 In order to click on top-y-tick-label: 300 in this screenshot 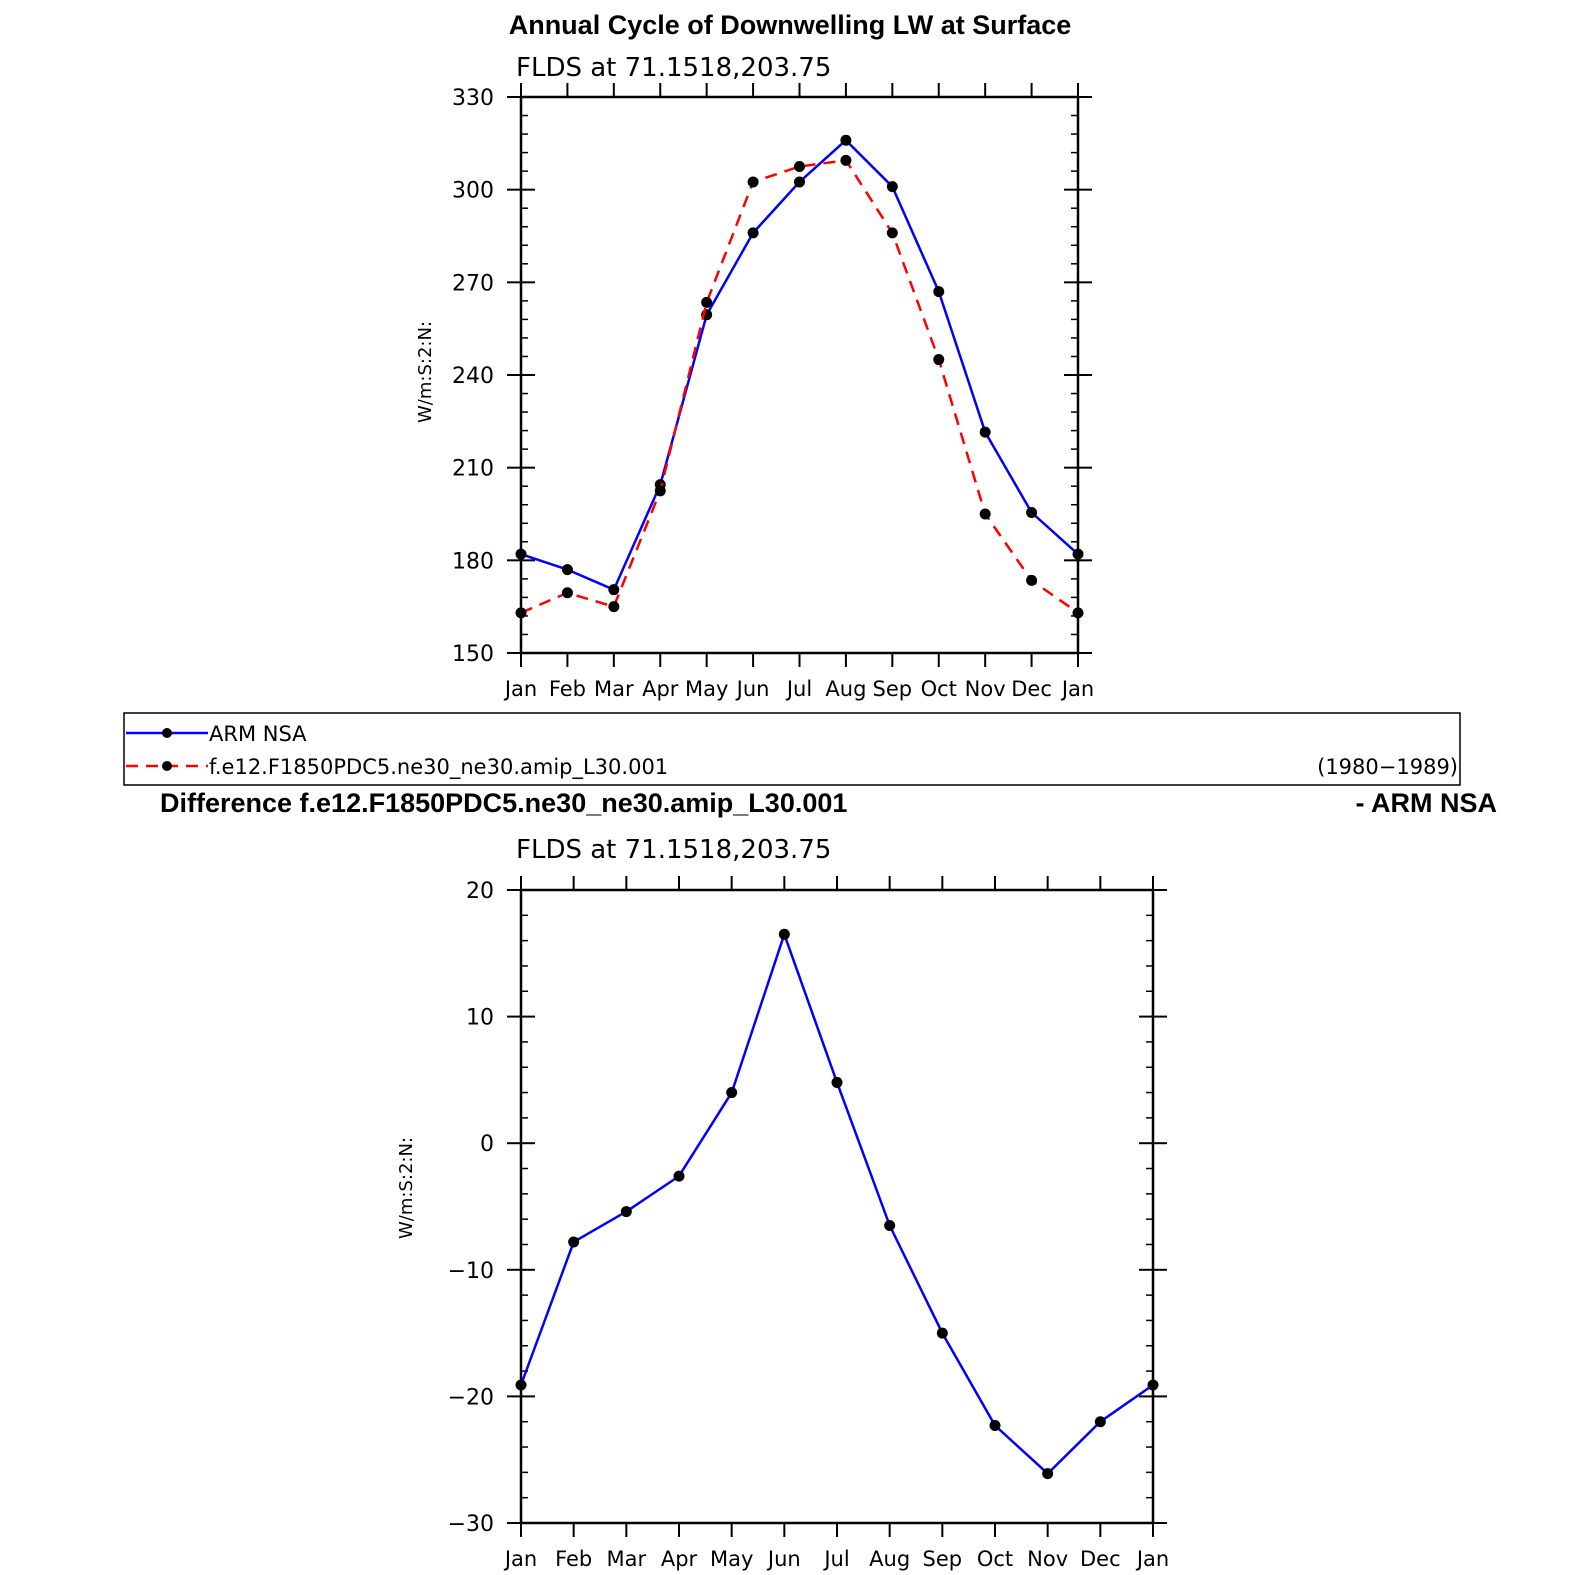, I will do `click(473, 191)`.